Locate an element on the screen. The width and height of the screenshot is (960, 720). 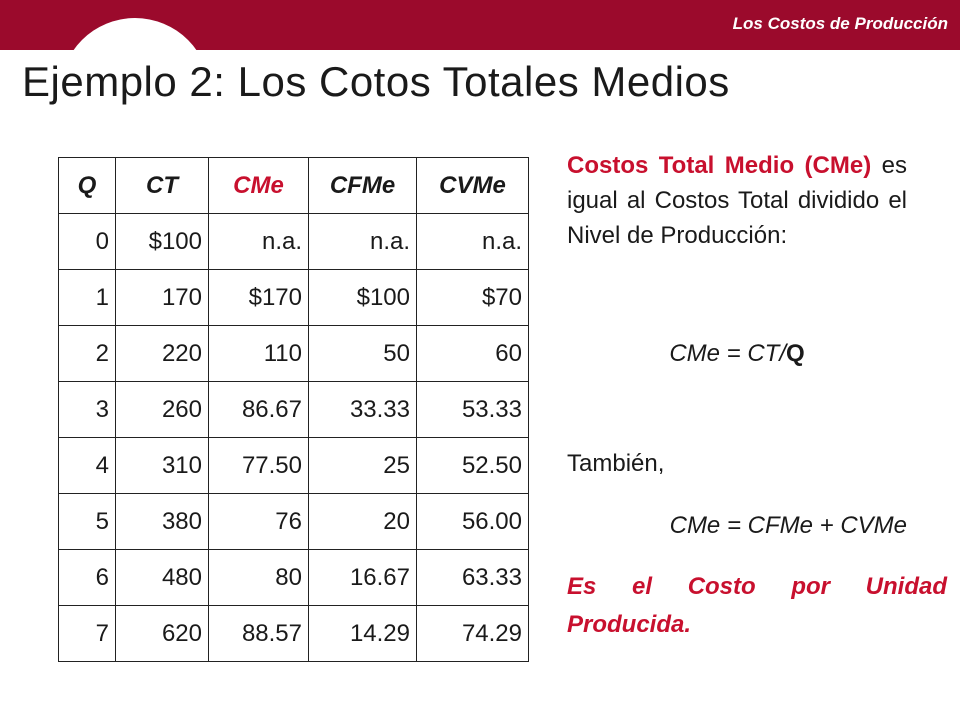
cell-q: 5 is located at coordinates (87, 521).